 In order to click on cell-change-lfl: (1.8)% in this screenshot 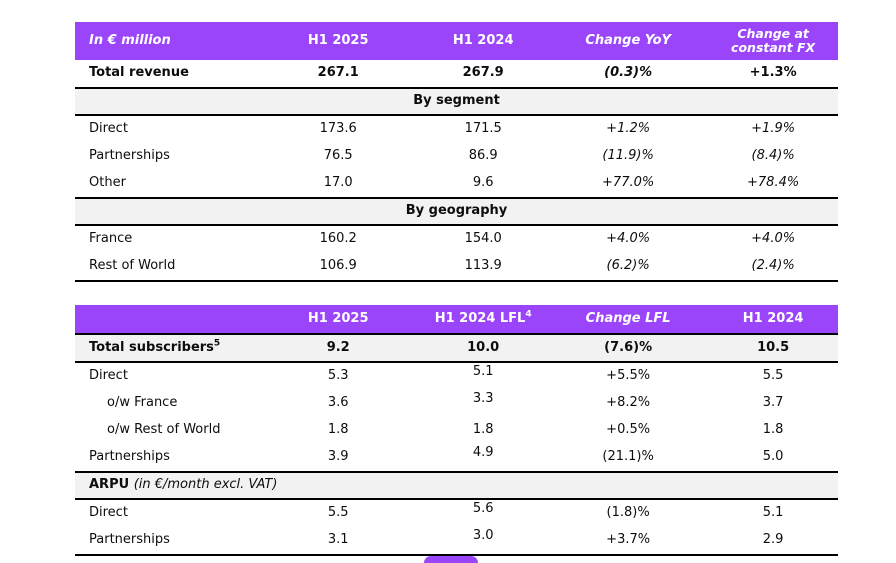, I will do `click(628, 513)`.